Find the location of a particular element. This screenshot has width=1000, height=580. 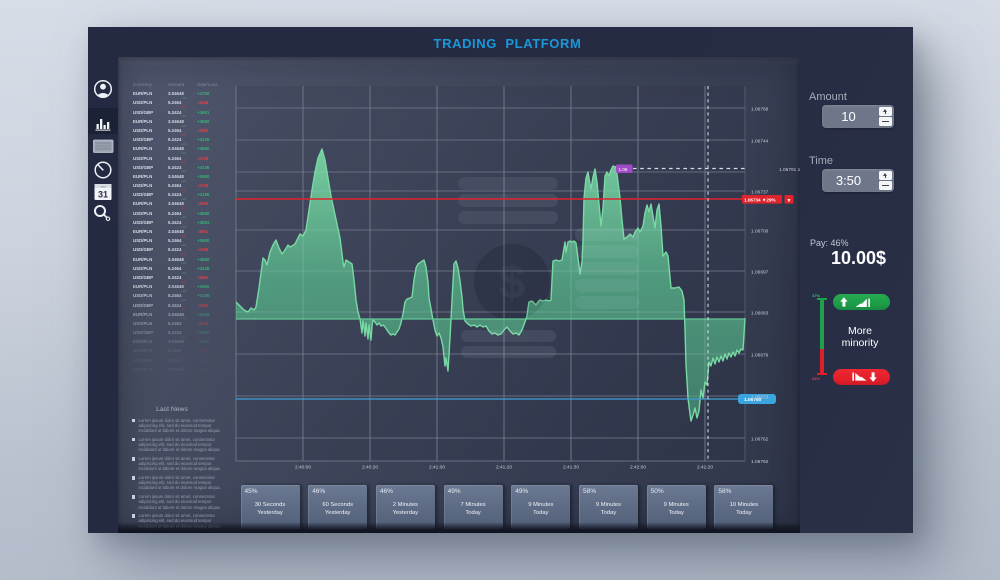

svg-text: 2:42:00 is located at coordinates (638, 468).